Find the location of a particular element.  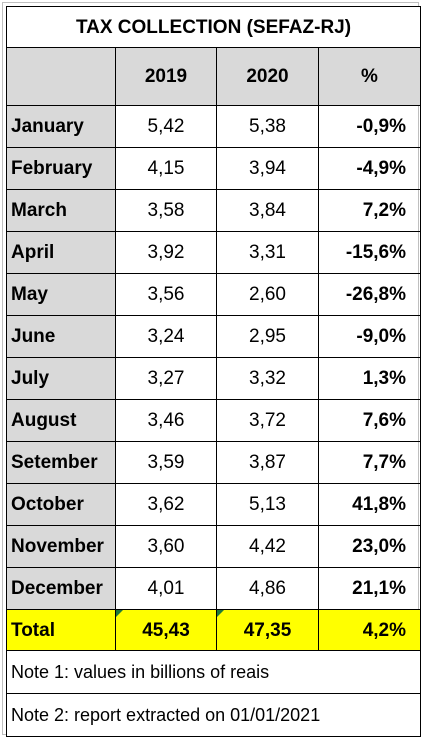

month-cell: October is located at coordinates (61, 504).